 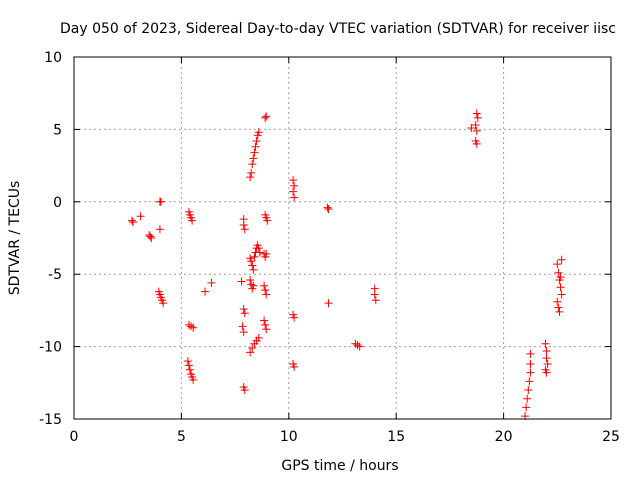 What do you see at coordinates (504, 437) in the screenshot?
I see `x-tick-label: 20` at bounding box center [504, 437].